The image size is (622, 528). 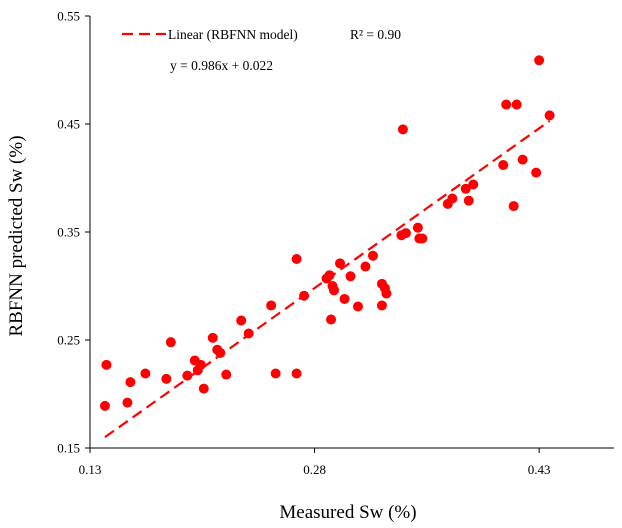 What do you see at coordinates (68, 448) in the screenshot?
I see `y-tick-label: 0.15` at bounding box center [68, 448].